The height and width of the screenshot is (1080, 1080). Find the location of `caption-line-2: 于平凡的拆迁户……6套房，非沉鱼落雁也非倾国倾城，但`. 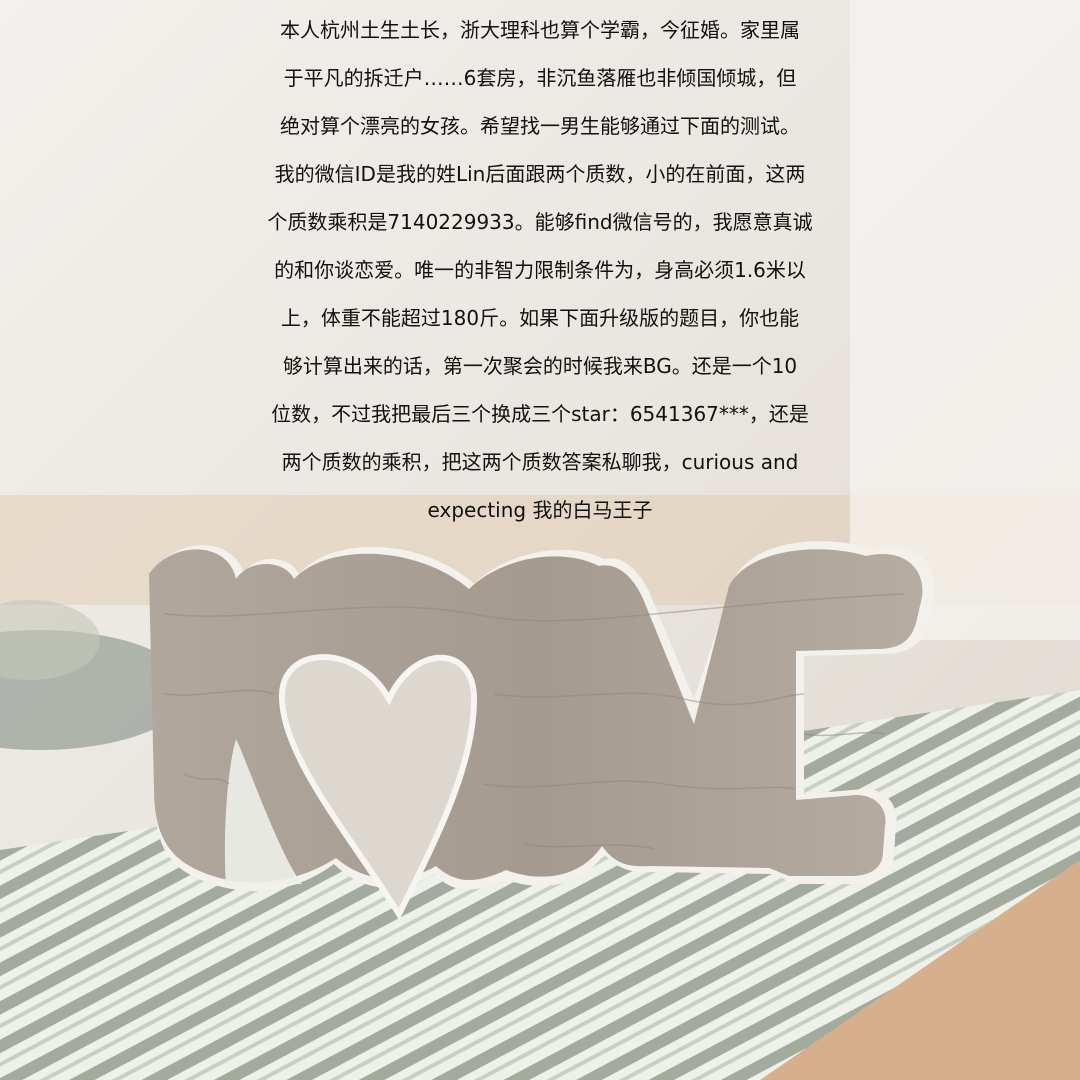

caption-line-2: 于平凡的拆迁户……6套房，非沉鱼落雁也非倾国倾城，但 is located at coordinates (540, 78).